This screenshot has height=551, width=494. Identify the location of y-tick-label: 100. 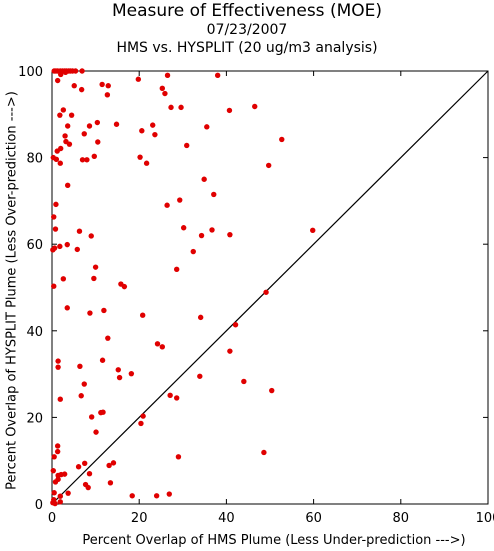
(30, 72).